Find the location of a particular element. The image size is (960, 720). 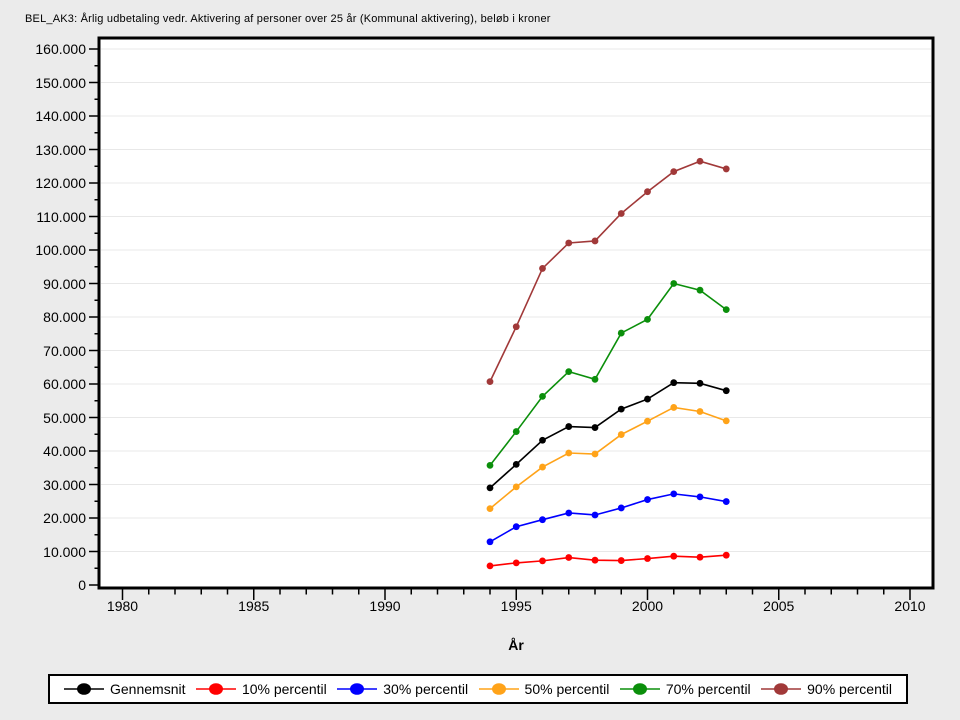

legend-item-90-percentil: 90% percentil is located at coordinates (826, 689).